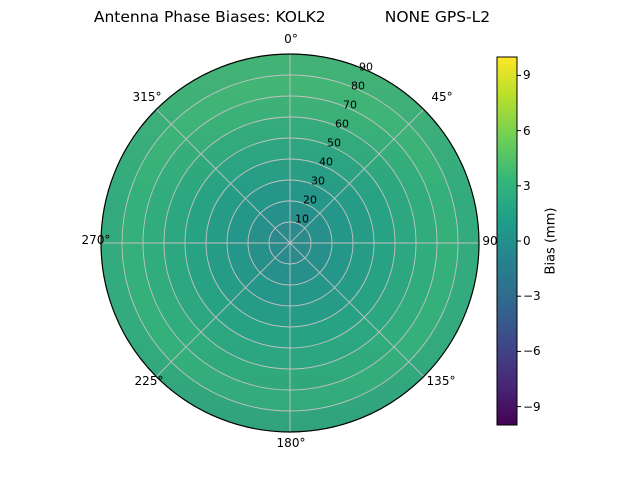 This screenshot has width=640, height=480. What do you see at coordinates (326, 162) in the screenshot?
I see `radial-tick-label-40: 40` at bounding box center [326, 162].